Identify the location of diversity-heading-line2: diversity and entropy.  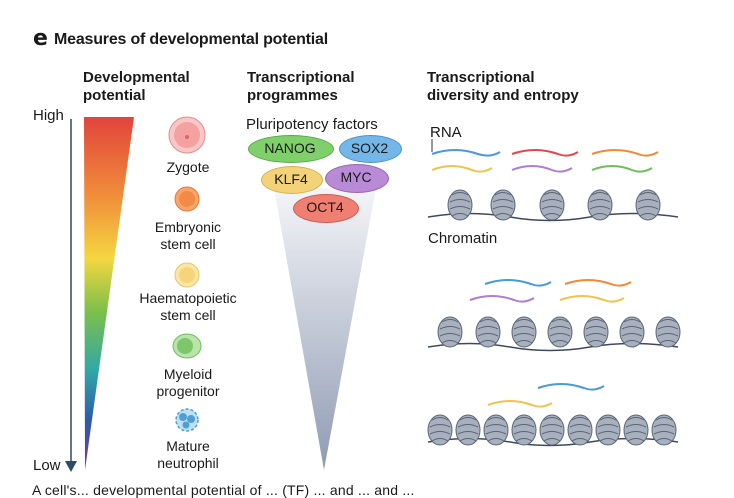
(503, 95).